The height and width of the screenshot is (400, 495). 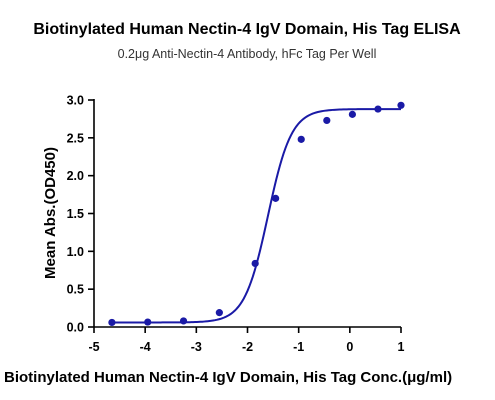 What do you see at coordinates (50, 213) in the screenshot?
I see `y-axis-label: Mean Abs.(OD450)` at bounding box center [50, 213].